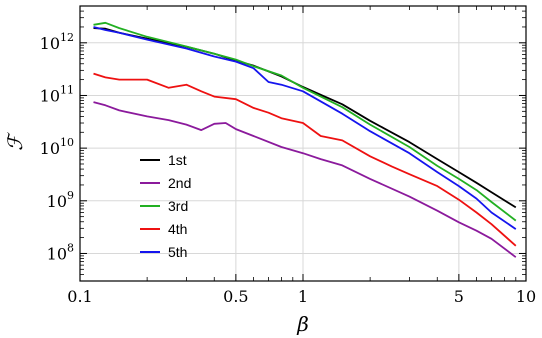 The height and width of the screenshot is (338, 542). I want to click on y-tick-exponent: 9, so click(70, 195).